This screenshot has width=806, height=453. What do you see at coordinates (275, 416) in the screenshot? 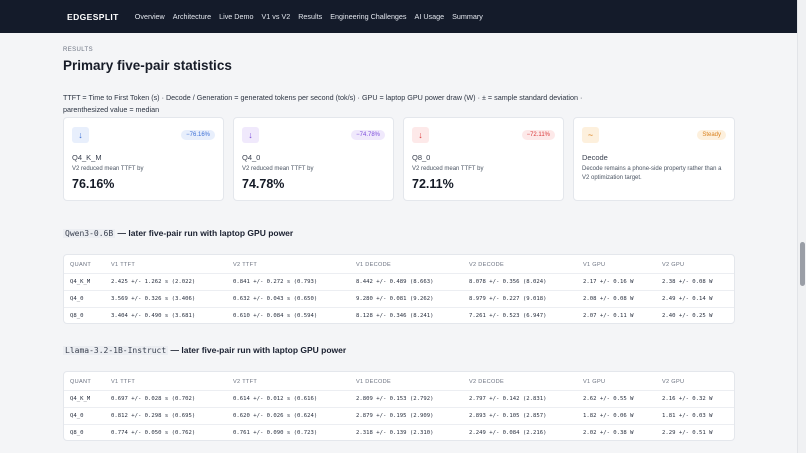
I see `cell-v2-ttft: 0.620 +/- 0.026 s (0.624)` at bounding box center [275, 416].